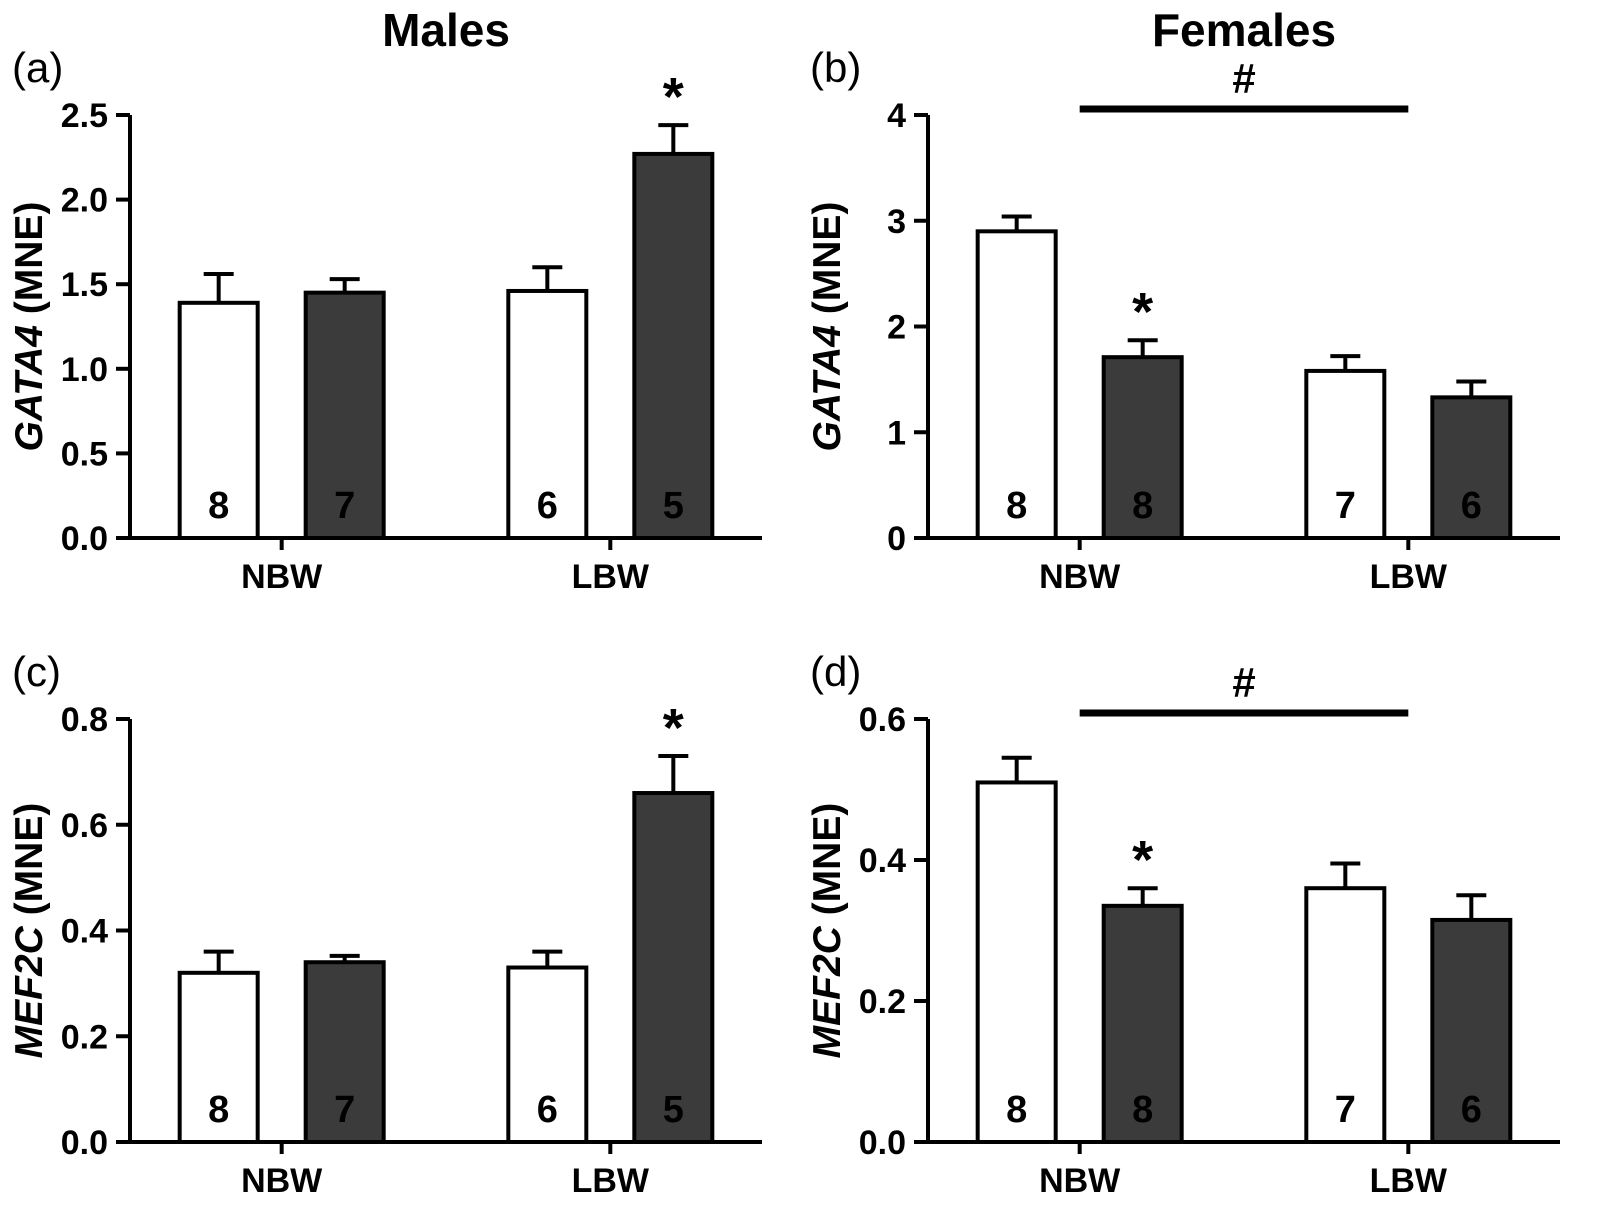 Image resolution: width=1597 pixels, height=1208 pixels. I want to click on y-tick-label: 0, so click(896, 539).